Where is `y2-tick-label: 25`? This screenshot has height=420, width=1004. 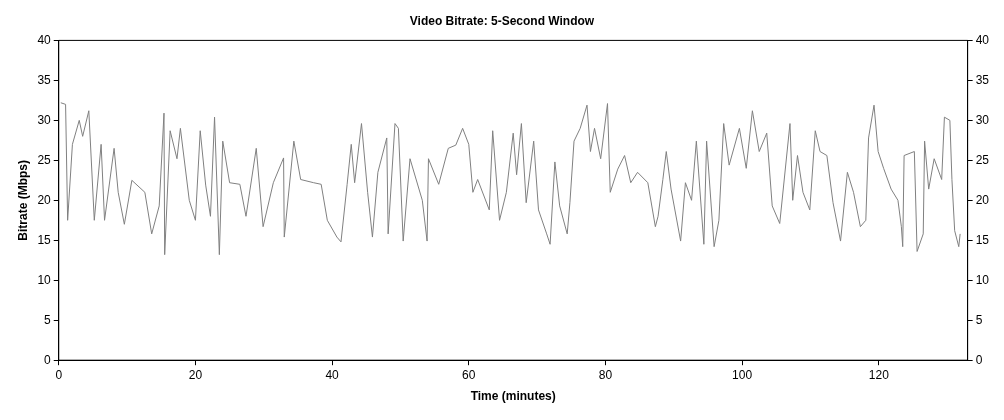 y2-tick-label: 25 is located at coordinates (982, 159).